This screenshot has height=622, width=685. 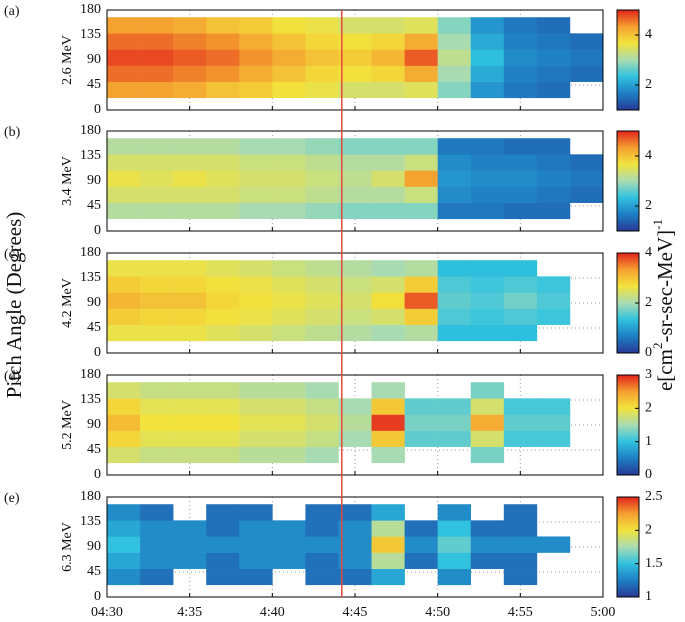 What do you see at coordinates (90, 496) in the screenshot?
I see `y-tick-label: 180` at bounding box center [90, 496].